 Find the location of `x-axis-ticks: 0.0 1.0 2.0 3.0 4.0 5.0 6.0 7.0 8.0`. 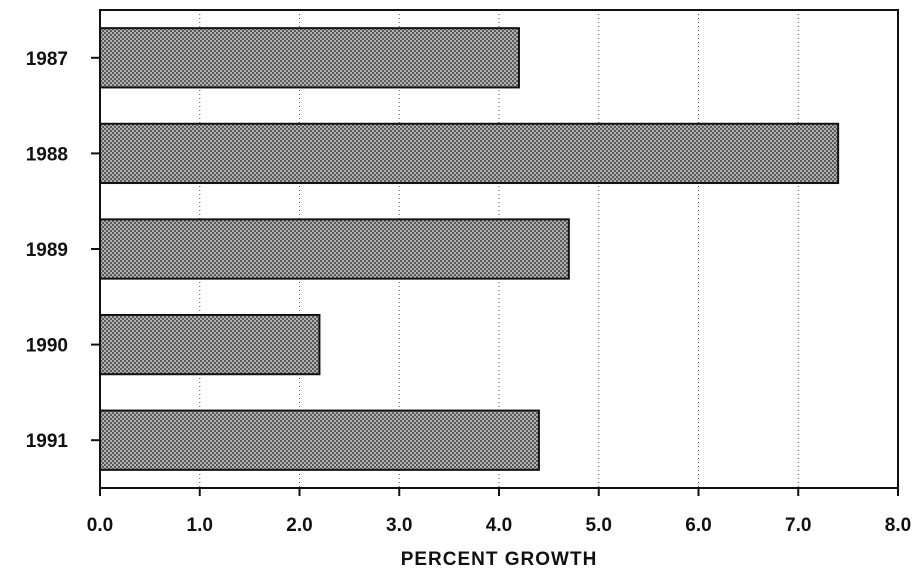

x-axis-ticks: 0.0 1.0 2.0 3.0 4.0 5.0 6.0 7.0 8.0 is located at coordinates (499, 512).